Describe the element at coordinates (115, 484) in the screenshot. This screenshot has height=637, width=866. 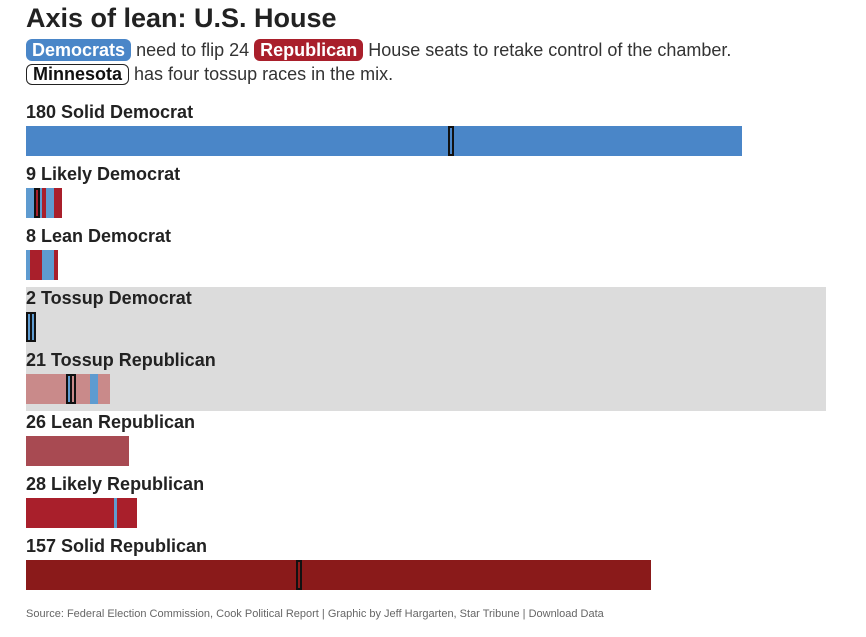
I see `category-label-likely-republican: 28 Likely Republican` at that location.